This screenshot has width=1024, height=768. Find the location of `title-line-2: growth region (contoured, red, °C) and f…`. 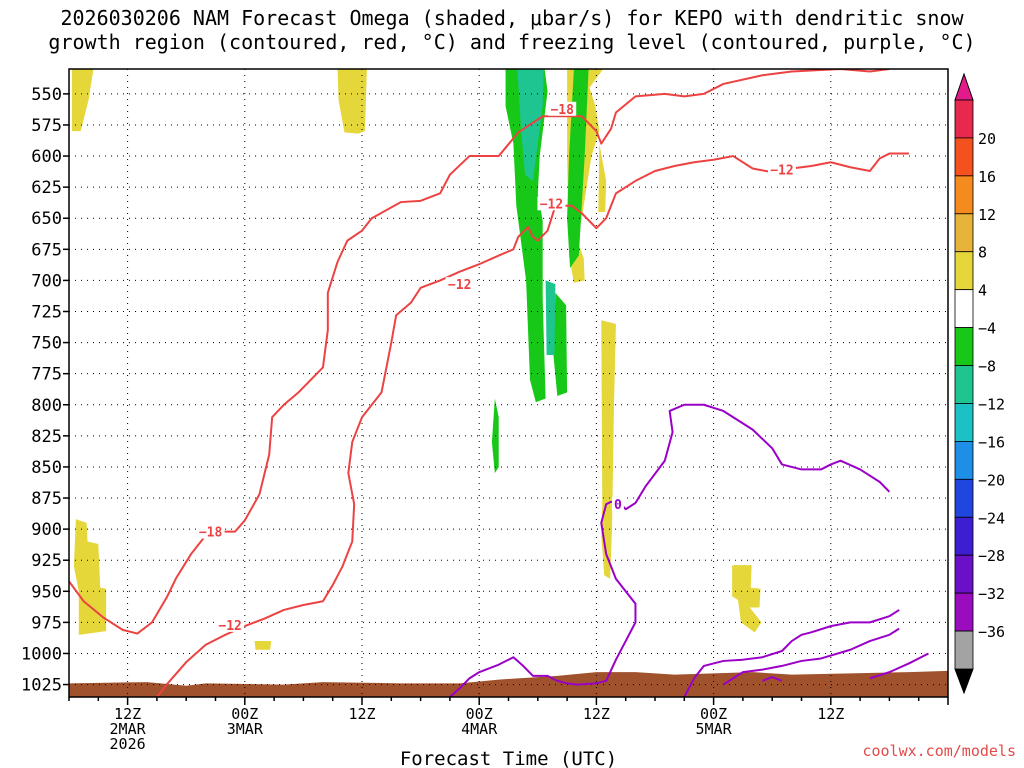

title-line-2: growth region (contoured, red, °C) and f… is located at coordinates (512, 42).